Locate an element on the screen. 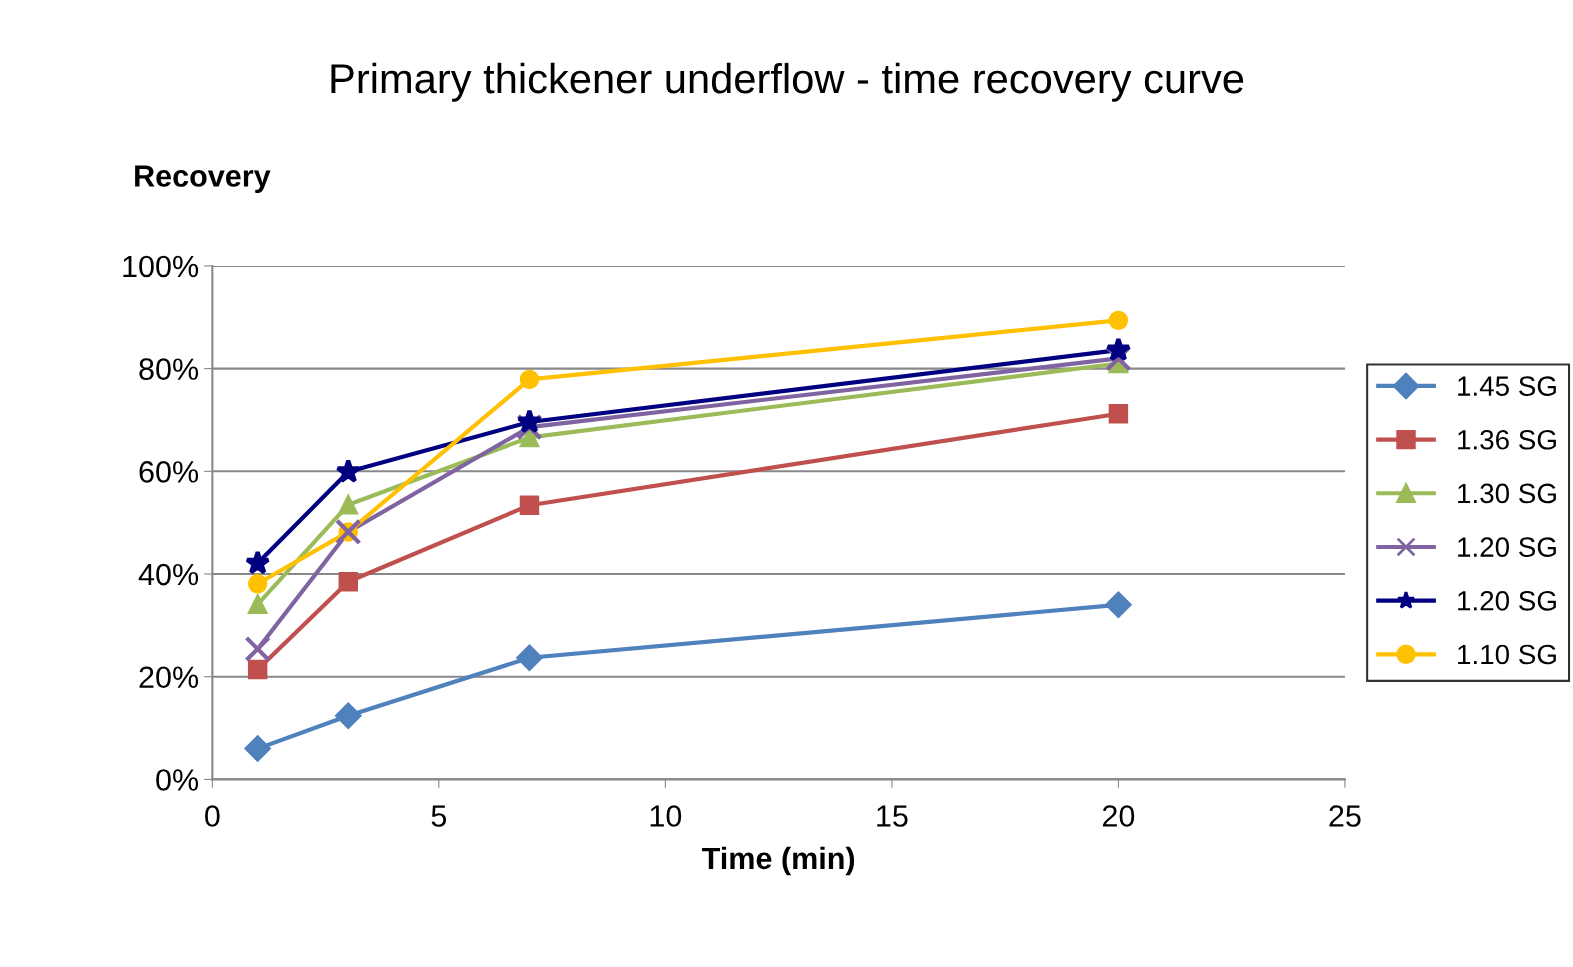 This screenshot has height=967, width=1573. x-tick-label: 10 is located at coordinates (666, 816).